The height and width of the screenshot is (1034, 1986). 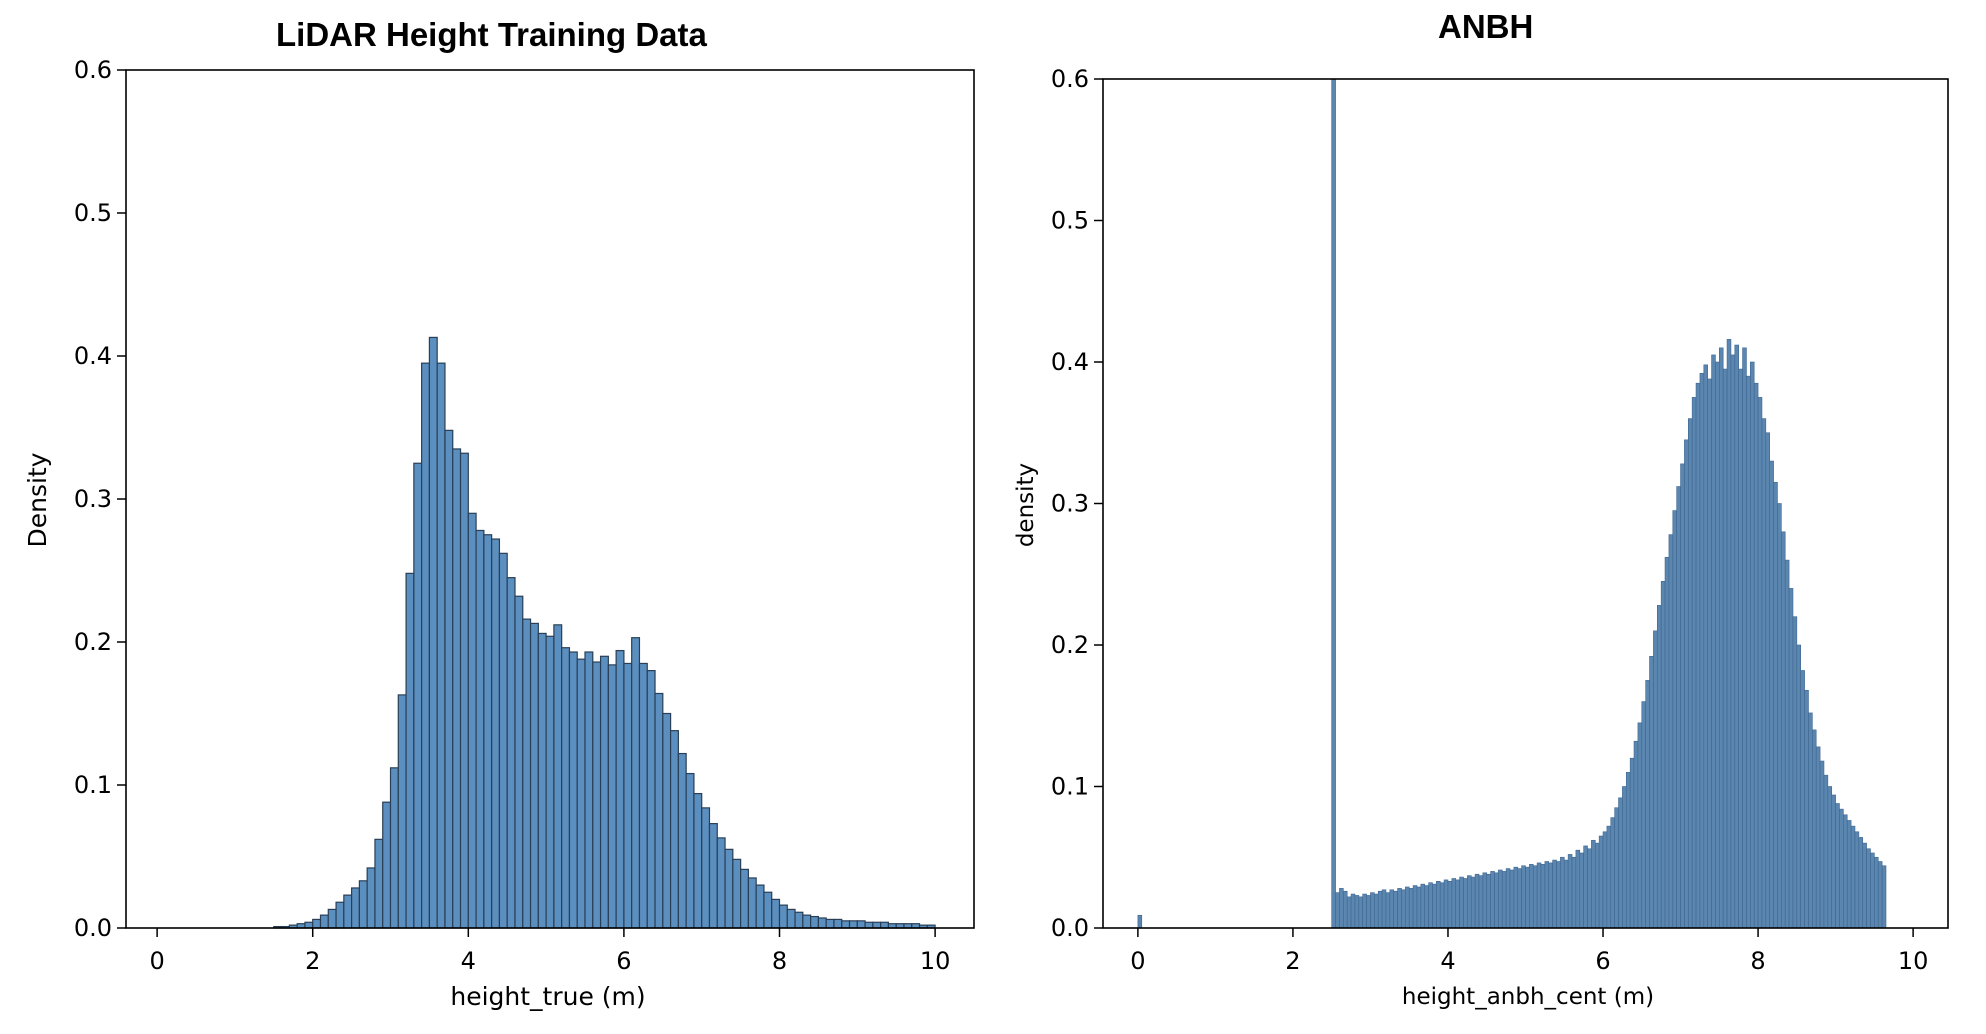 I want to click on left-y-tick-label: 0.4, so click(x=93, y=356).